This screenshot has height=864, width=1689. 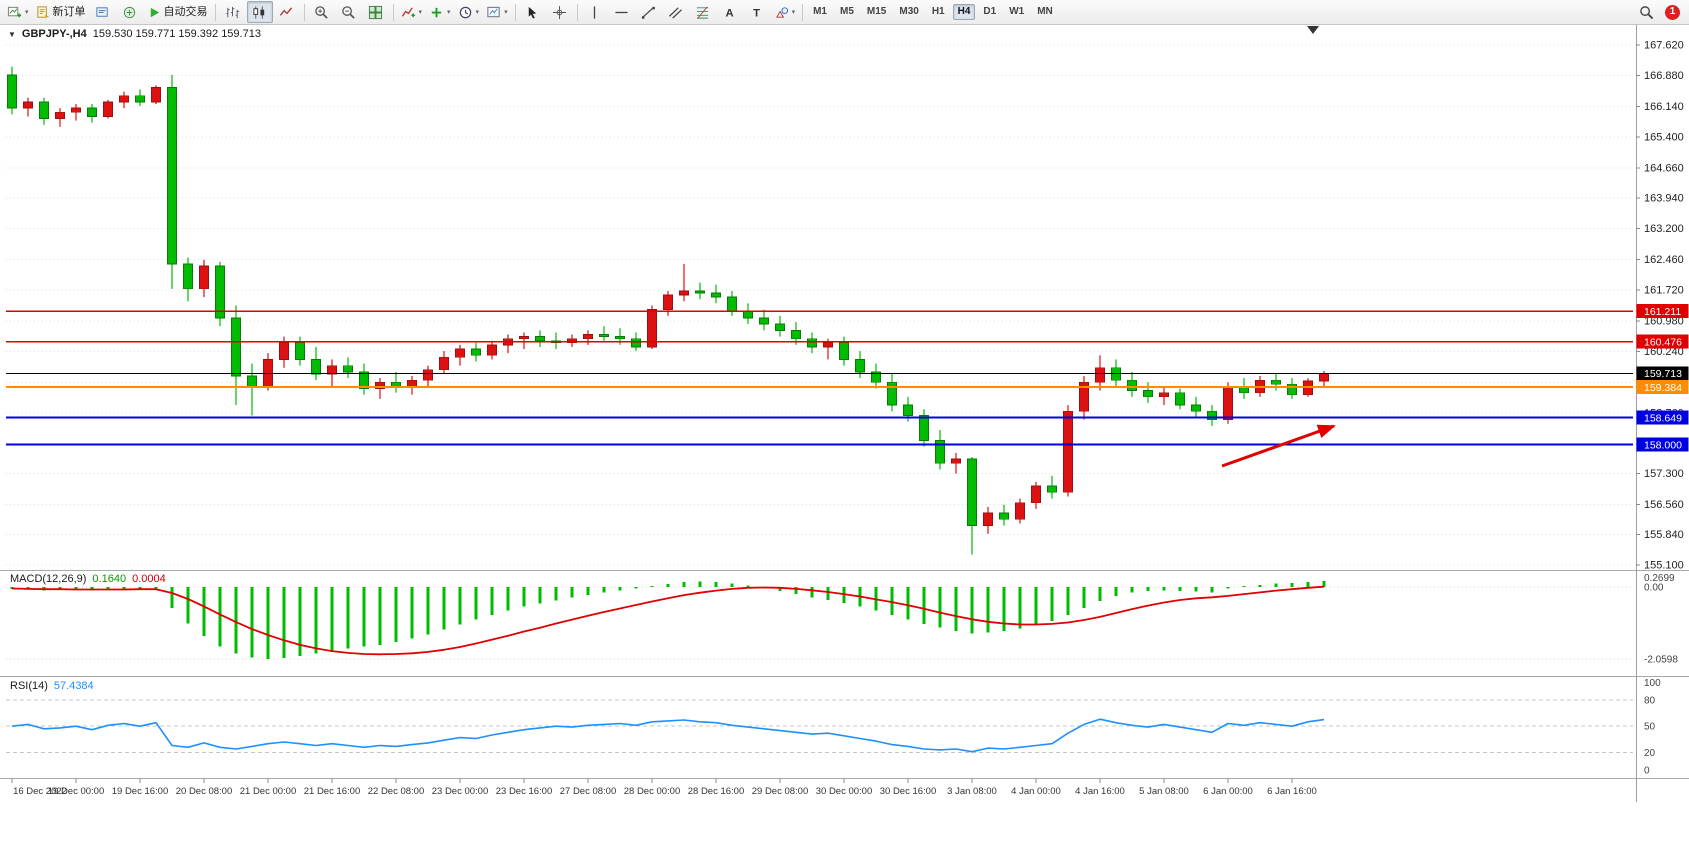 I want to click on fibo-icon, so click(x=702, y=12).